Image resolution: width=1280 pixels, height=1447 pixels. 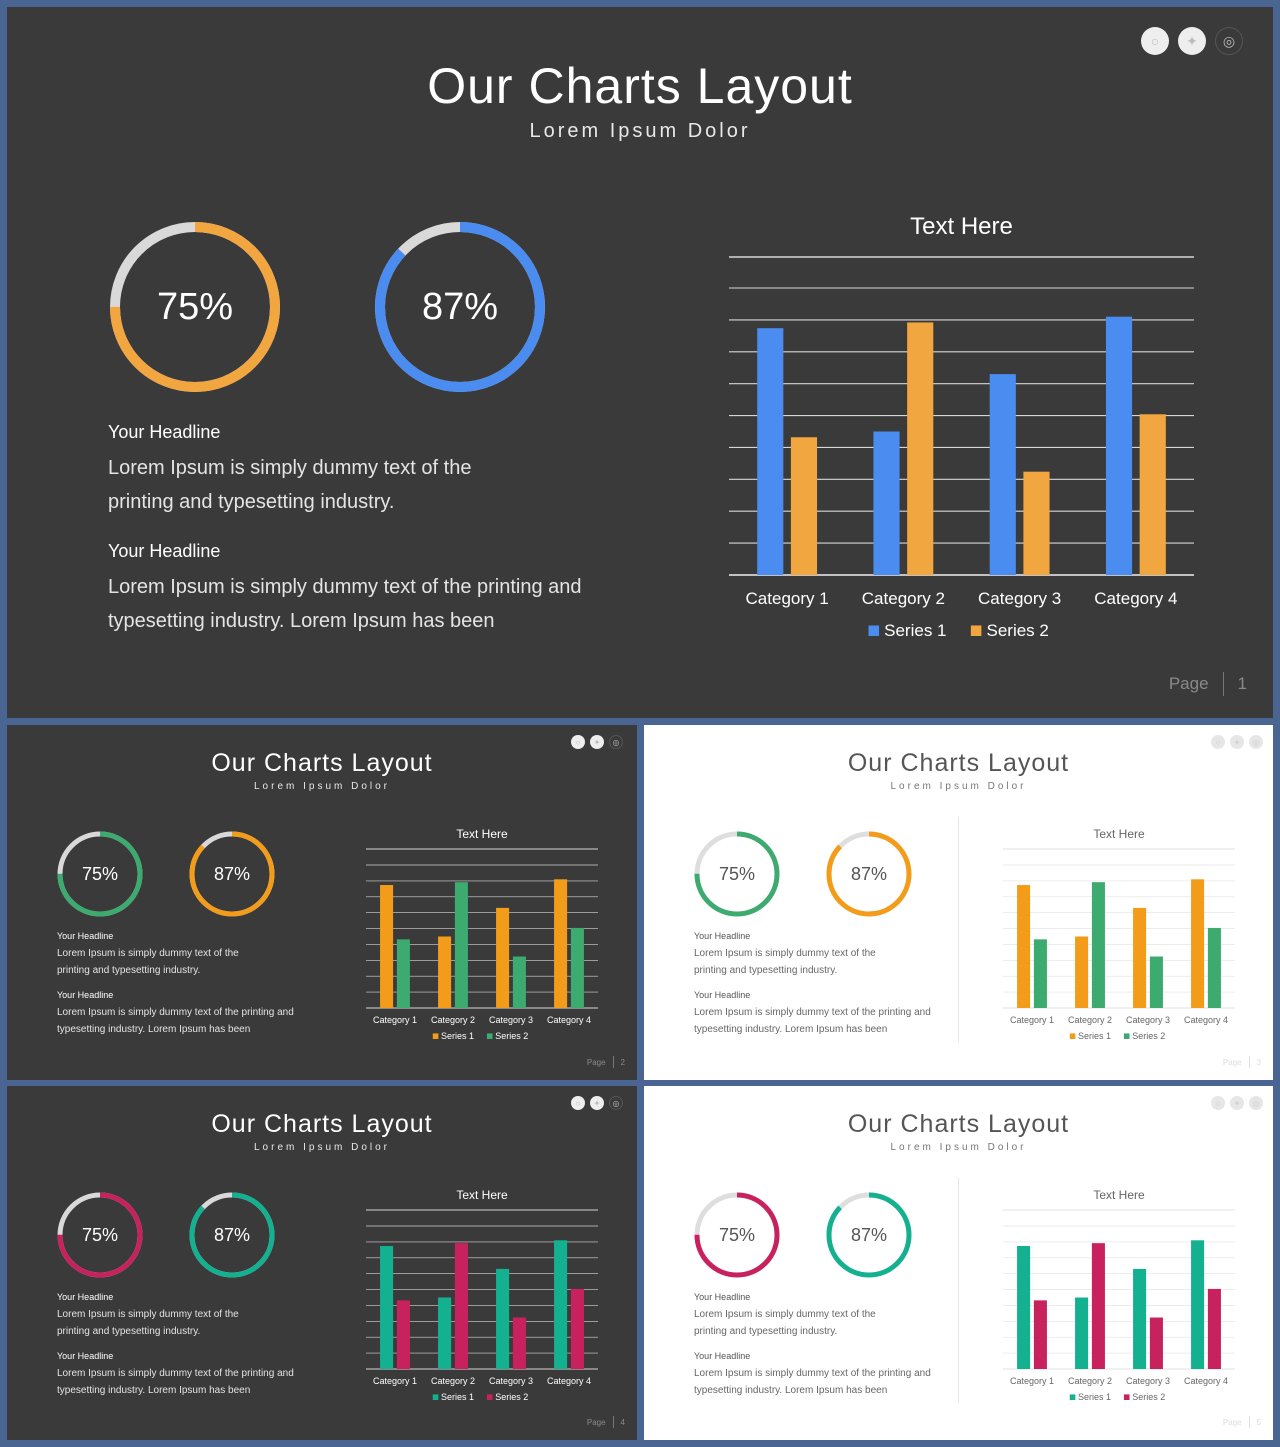 I want to click on column-divider, so click(x=958, y=1290).